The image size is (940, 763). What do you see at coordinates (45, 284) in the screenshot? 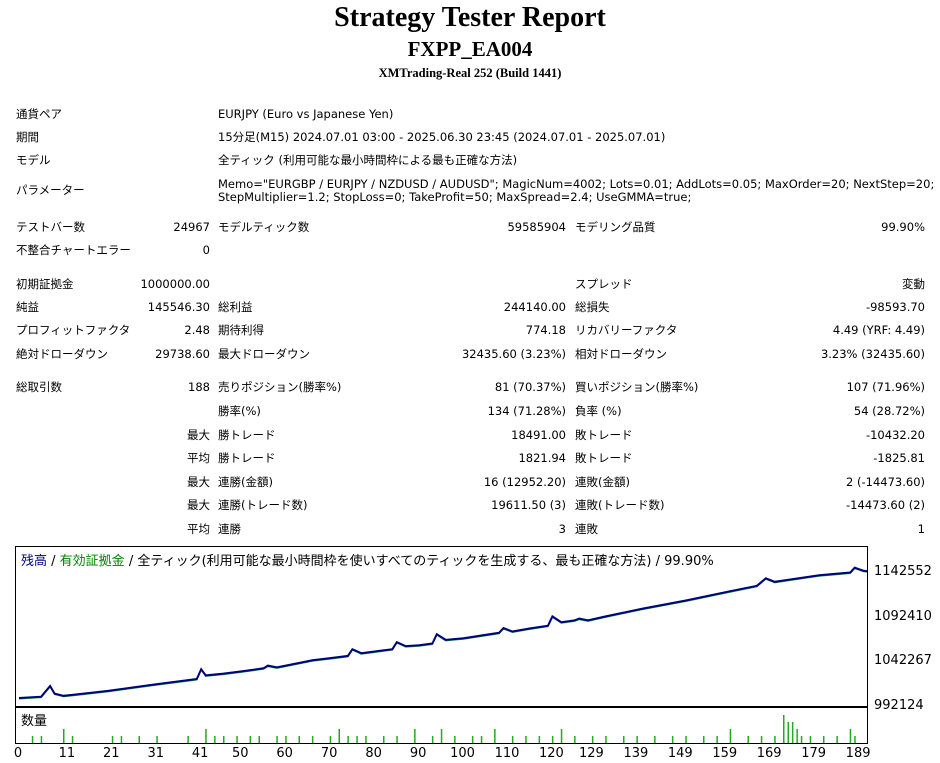
I see `deposit-label: 初期証拠金` at bounding box center [45, 284].